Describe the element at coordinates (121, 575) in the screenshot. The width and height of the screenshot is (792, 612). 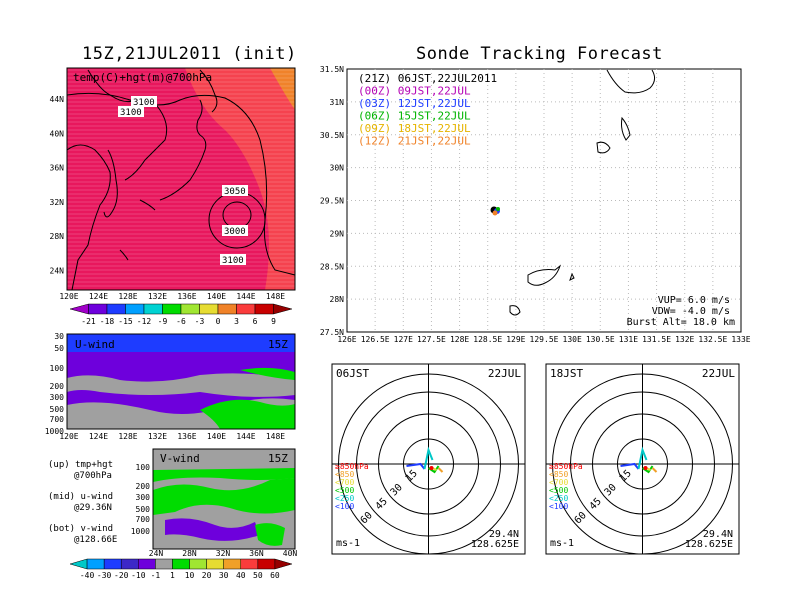
I see `colorbar-label: -20` at that location.